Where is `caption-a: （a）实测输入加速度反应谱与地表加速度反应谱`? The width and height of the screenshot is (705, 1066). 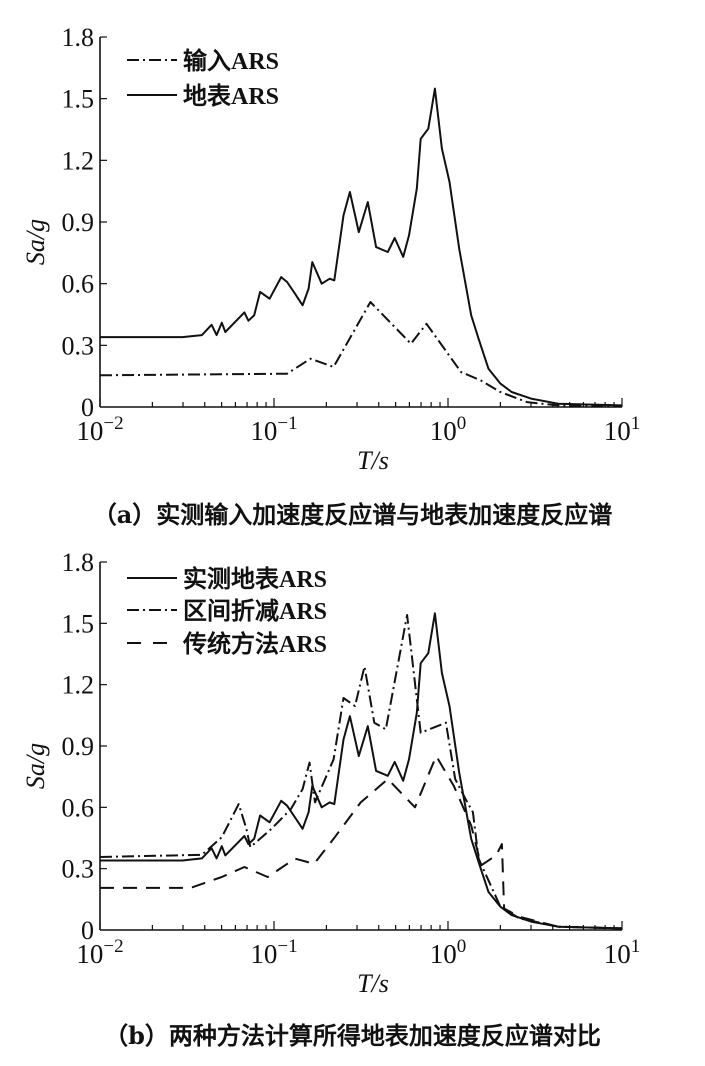 caption-a: （a）实测输入加速度反应谱与地表加速度反应谱 is located at coordinates (352, 514).